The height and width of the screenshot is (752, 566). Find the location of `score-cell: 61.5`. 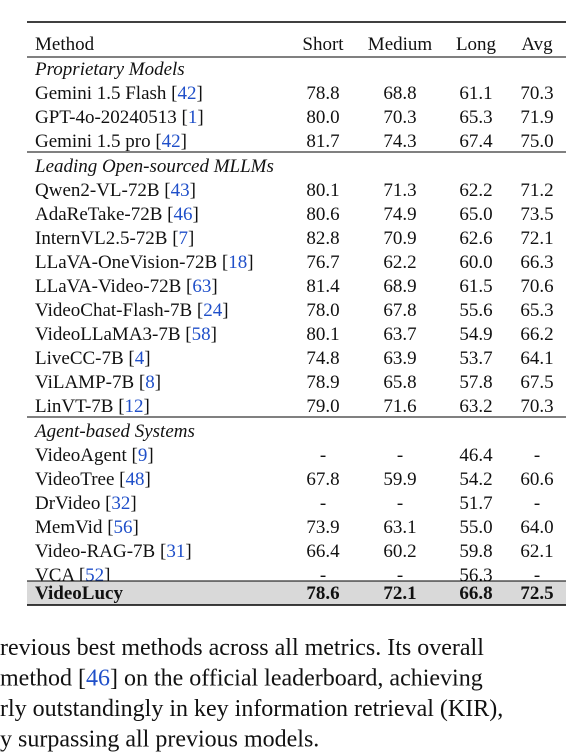

score-cell: 61.5 is located at coordinates (475, 286).